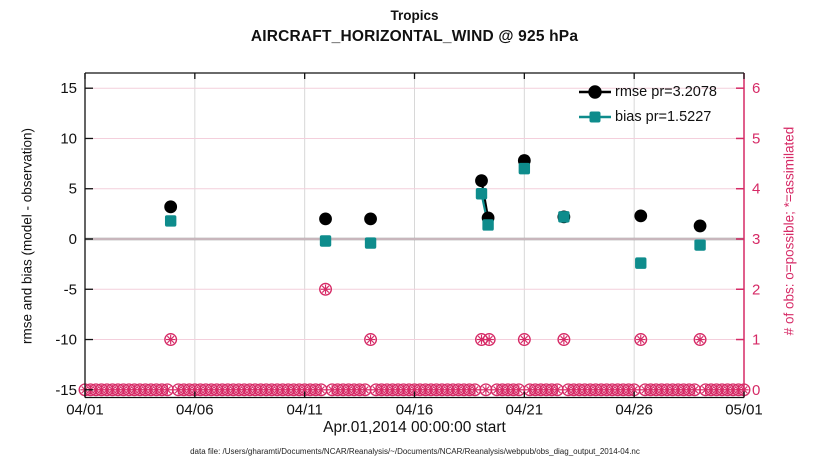 Image resolution: width=830 pixels, height=470 pixels. I want to click on y-left-tick-label: 15, so click(68, 88).